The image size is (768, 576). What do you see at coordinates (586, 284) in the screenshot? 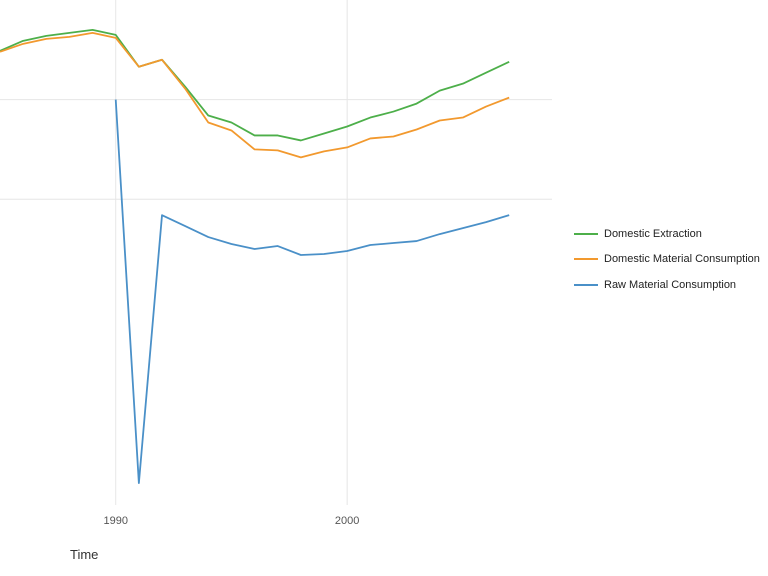
I see `legend-swatch-raw-material-consumption` at bounding box center [586, 284].